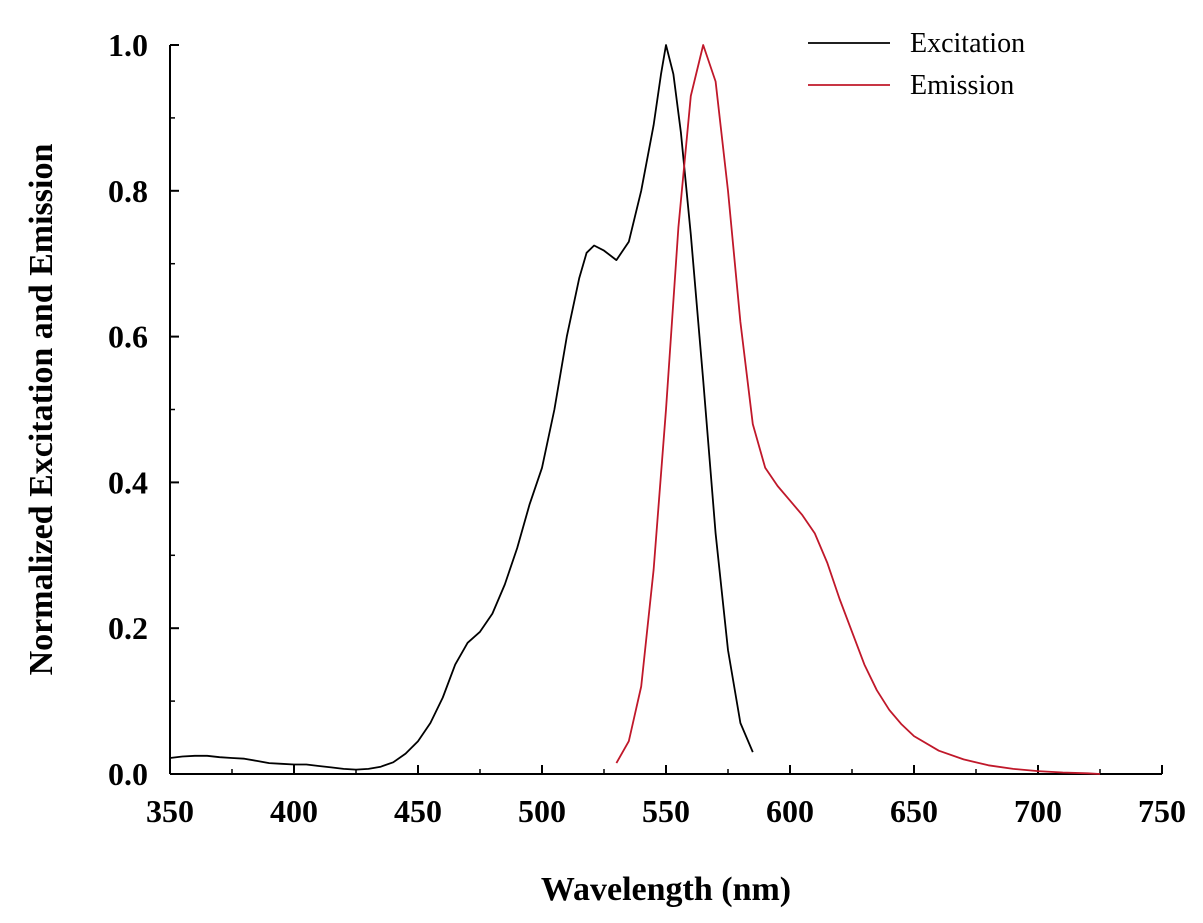 Image resolution: width=1203 pixels, height=923 pixels. What do you see at coordinates (916, 64) in the screenshot?
I see `legend: Excitation Emission` at bounding box center [916, 64].